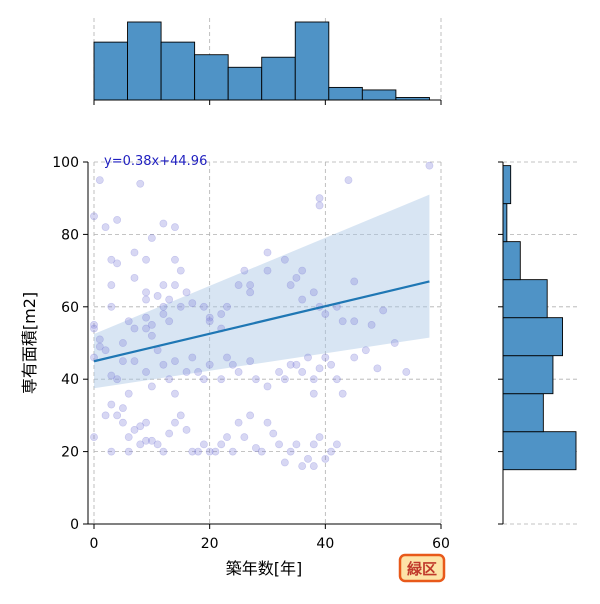 The image size is (600, 604). I want to click on x-tick-label: 40, so click(325, 544).